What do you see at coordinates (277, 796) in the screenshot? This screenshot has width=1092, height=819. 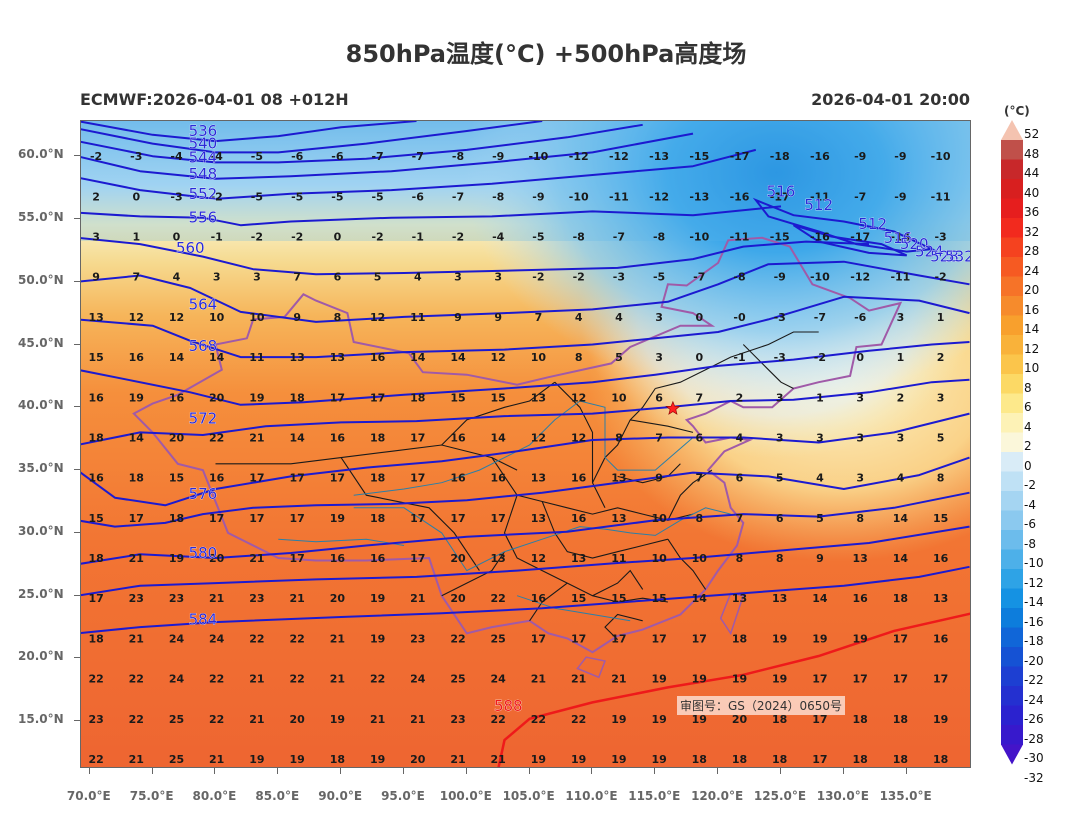 I see `lon-tick-label: 85.0°E` at bounding box center [277, 796].